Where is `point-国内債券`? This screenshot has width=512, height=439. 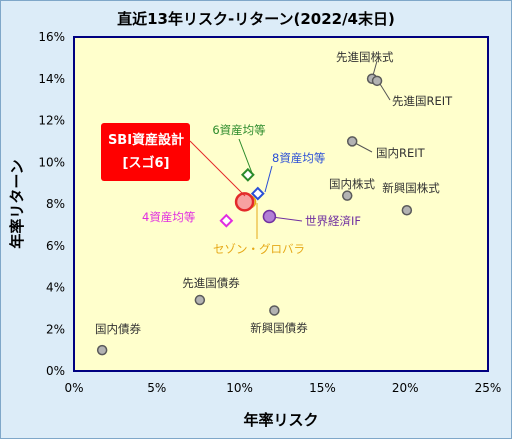 point-国内債券 is located at coordinates (102, 350).